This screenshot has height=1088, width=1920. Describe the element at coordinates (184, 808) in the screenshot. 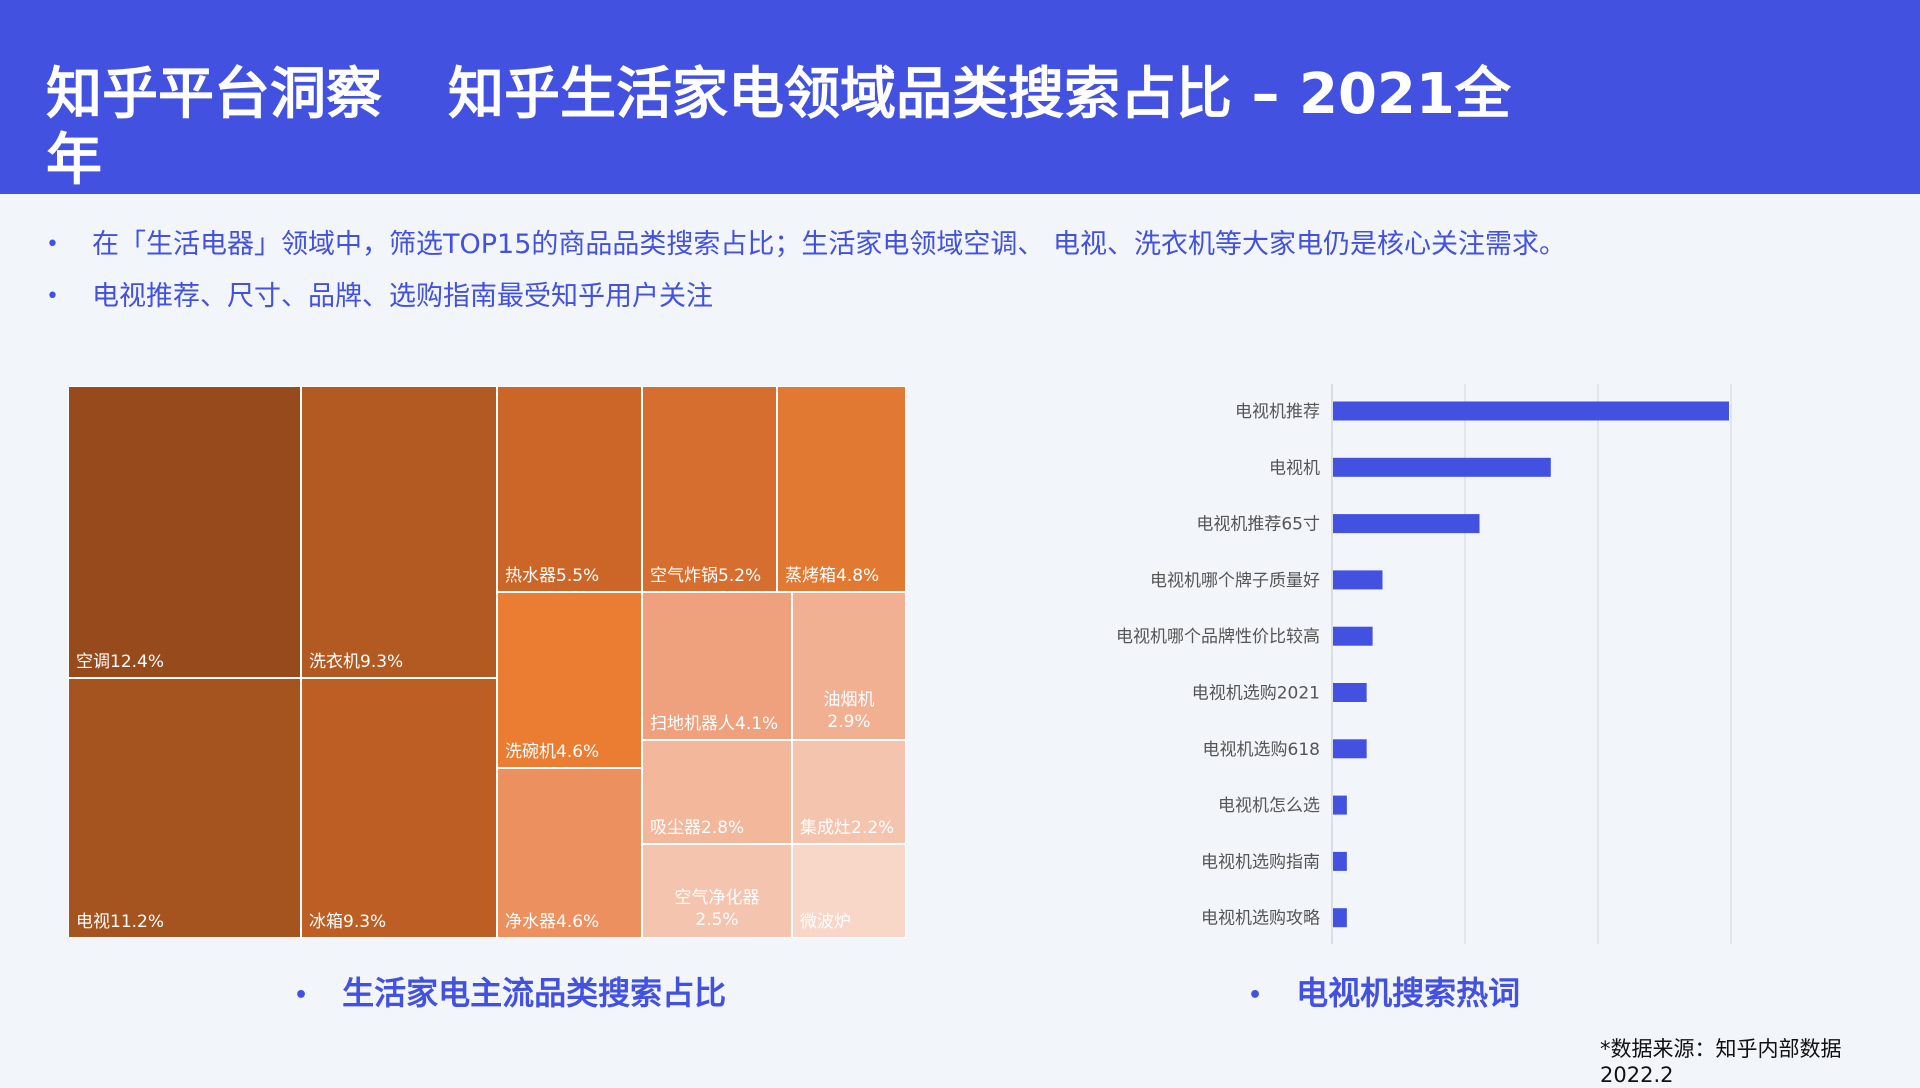

I see `treemap-cell: 电视11.2%` at that location.